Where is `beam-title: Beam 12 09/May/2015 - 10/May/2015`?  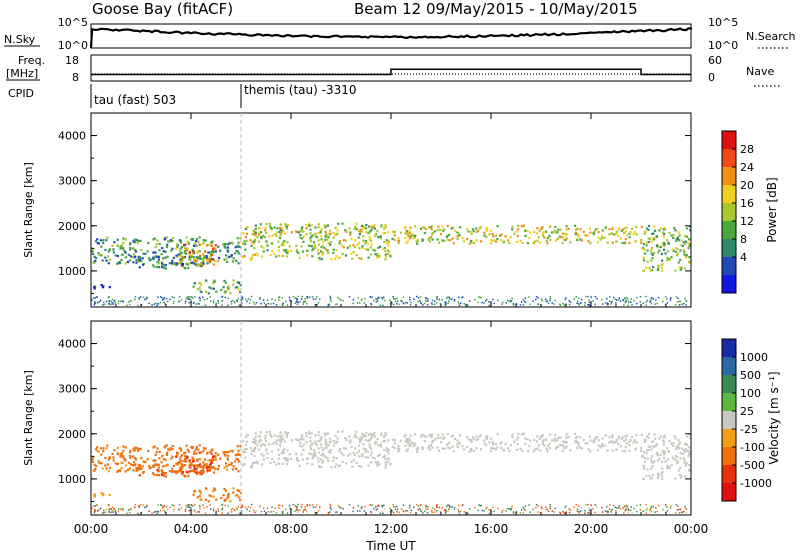 beam-title: Beam 12 09/May/2015 - 10/May/2015 is located at coordinates (496, 9).